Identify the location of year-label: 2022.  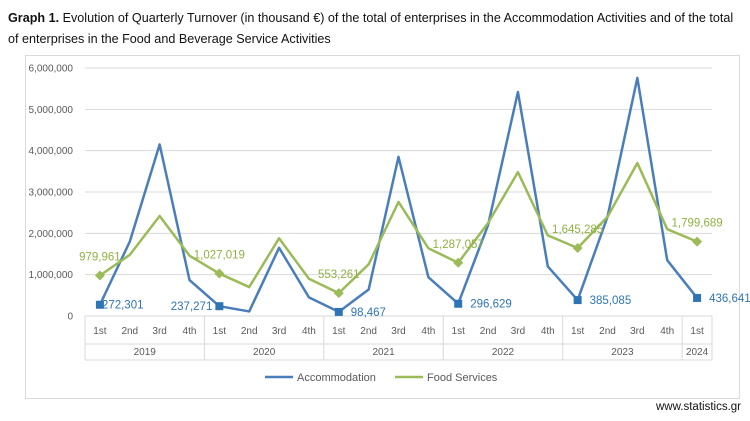
(503, 352).